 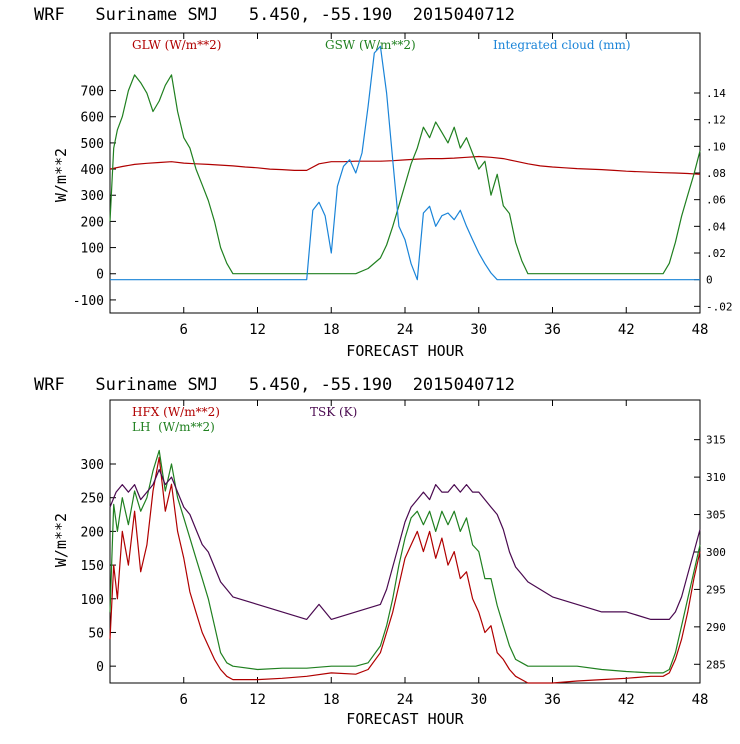 What do you see at coordinates (626, 330) in the screenshot?
I see `chart1-xtick-label: 42` at bounding box center [626, 330].